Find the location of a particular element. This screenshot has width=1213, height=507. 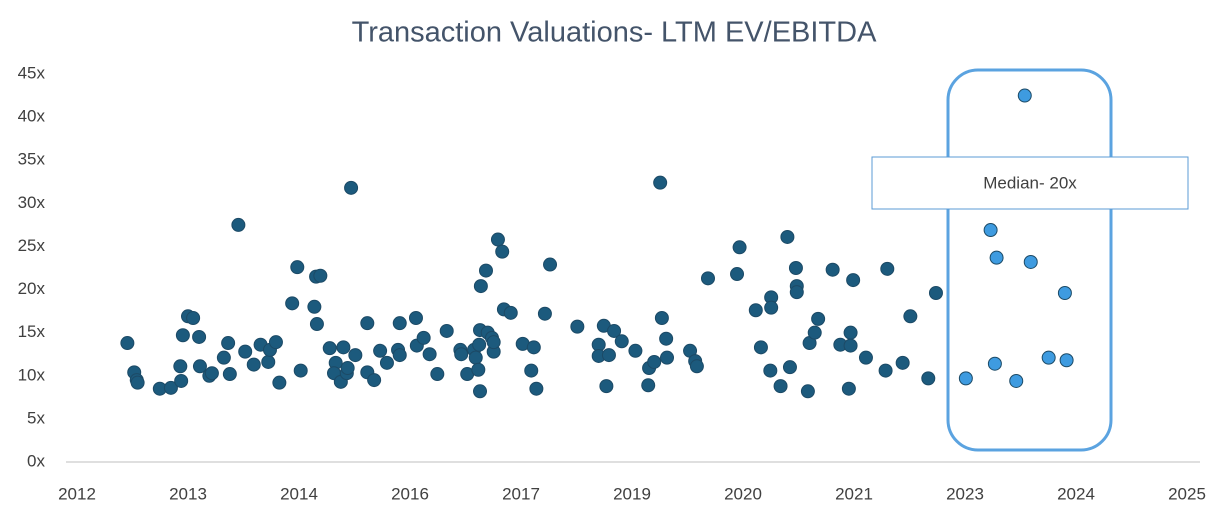

y-tick-label: 35x is located at coordinates (32, 159).